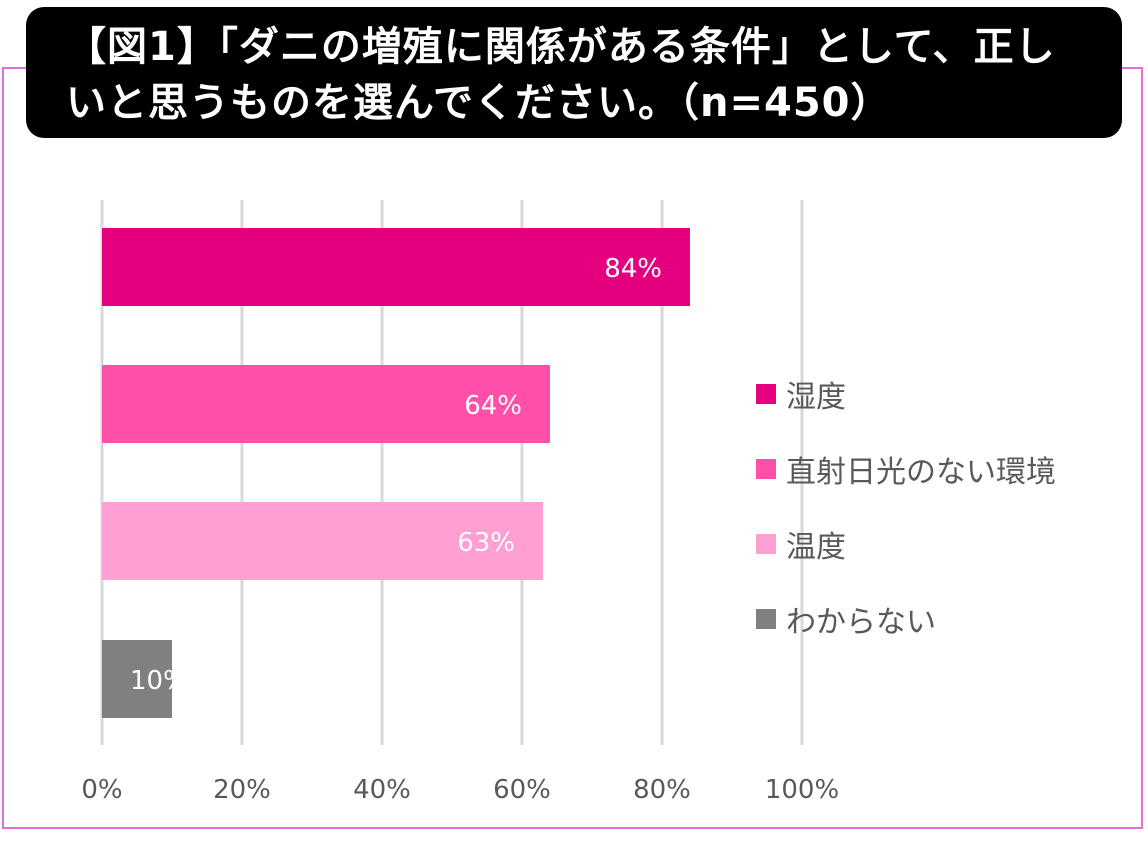 This screenshot has height=853, width=1148. I want to click on legend: 湿度 直射日光のない環境 温度 わからない, so click(906, 506).